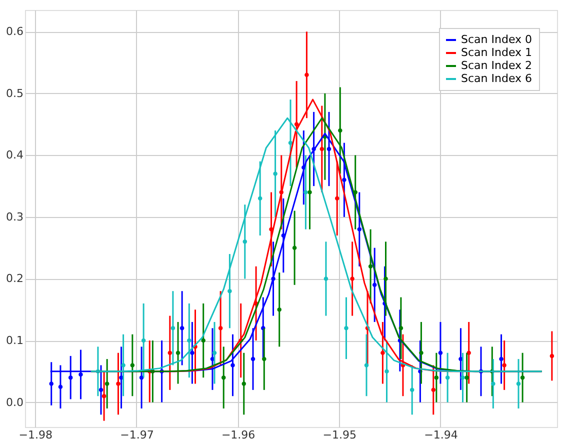 Image resolution: width=562 pixels, height=445 pixels. I want to click on y-tick-label: 0.5, so click(15, 93).